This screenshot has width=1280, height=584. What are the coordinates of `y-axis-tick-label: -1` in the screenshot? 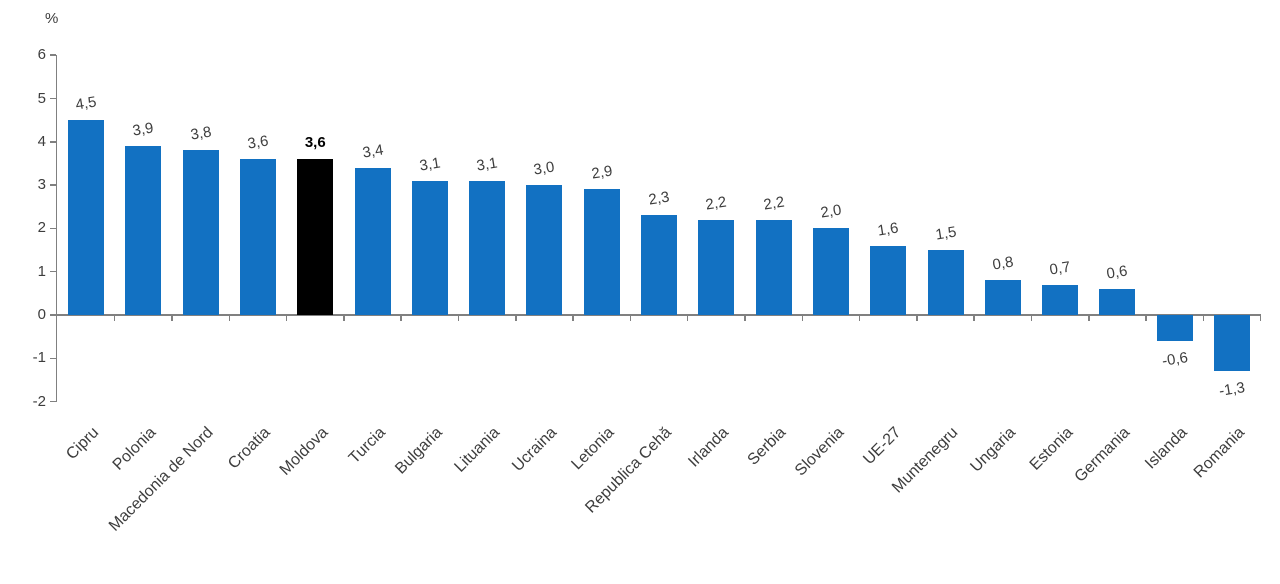 It's located at (39, 358).